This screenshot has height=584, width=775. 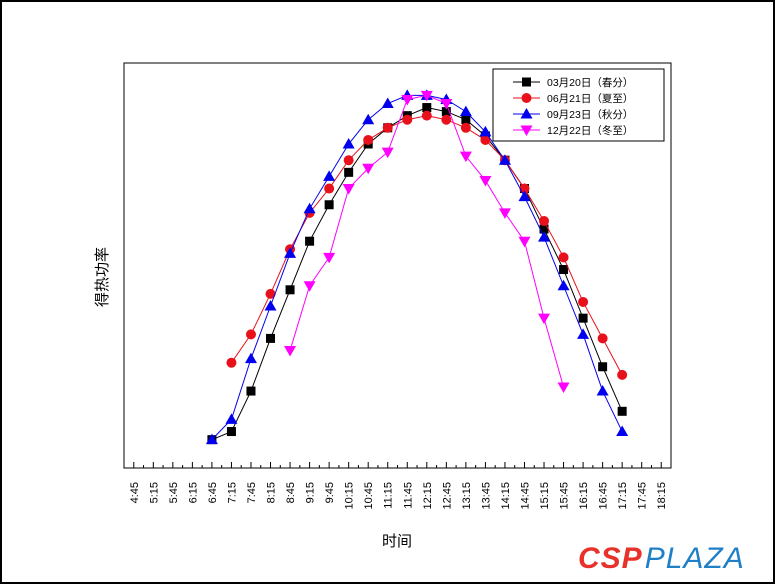 What do you see at coordinates (590, 114) in the screenshot?
I see `legend-label: 09月23日（秋分）` at bounding box center [590, 114].